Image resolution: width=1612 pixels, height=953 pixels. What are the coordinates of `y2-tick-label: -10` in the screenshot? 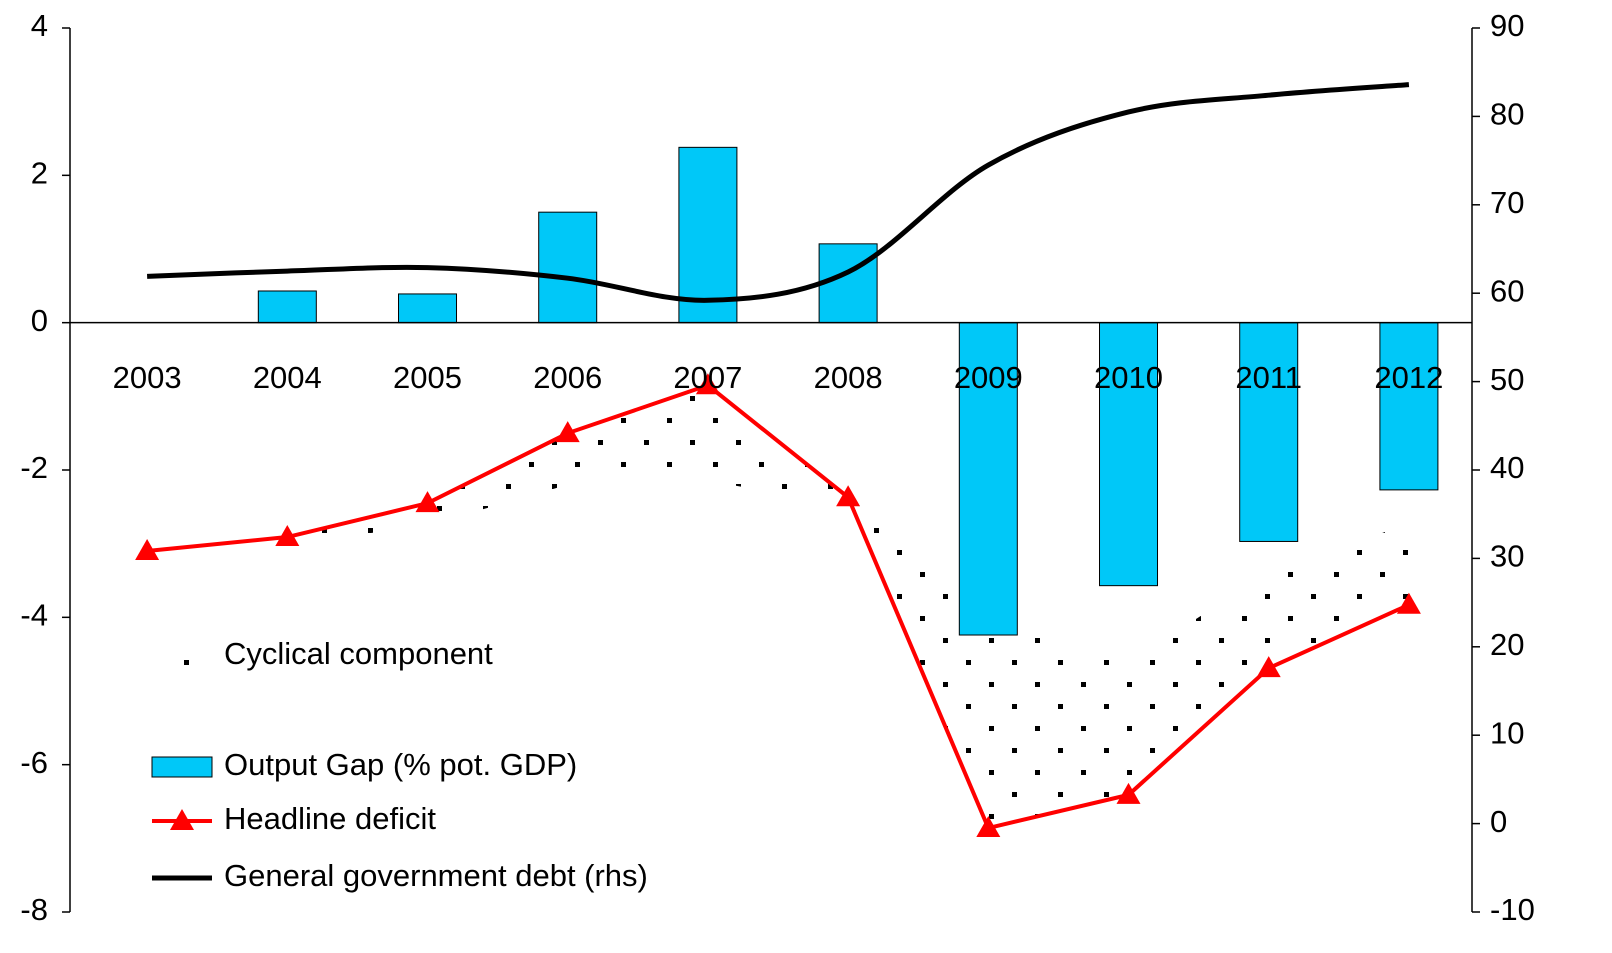 It's located at (1512, 909).